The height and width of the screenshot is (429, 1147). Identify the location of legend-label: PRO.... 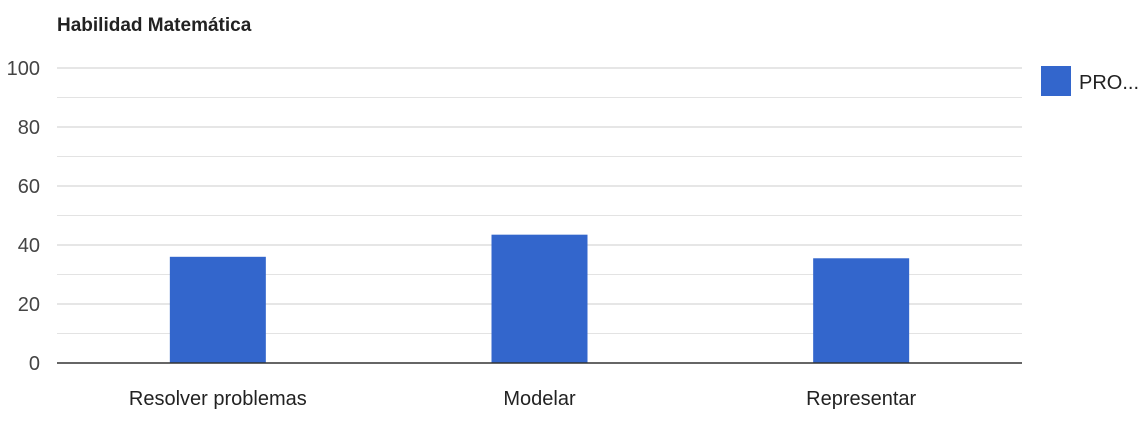
(1109, 83).